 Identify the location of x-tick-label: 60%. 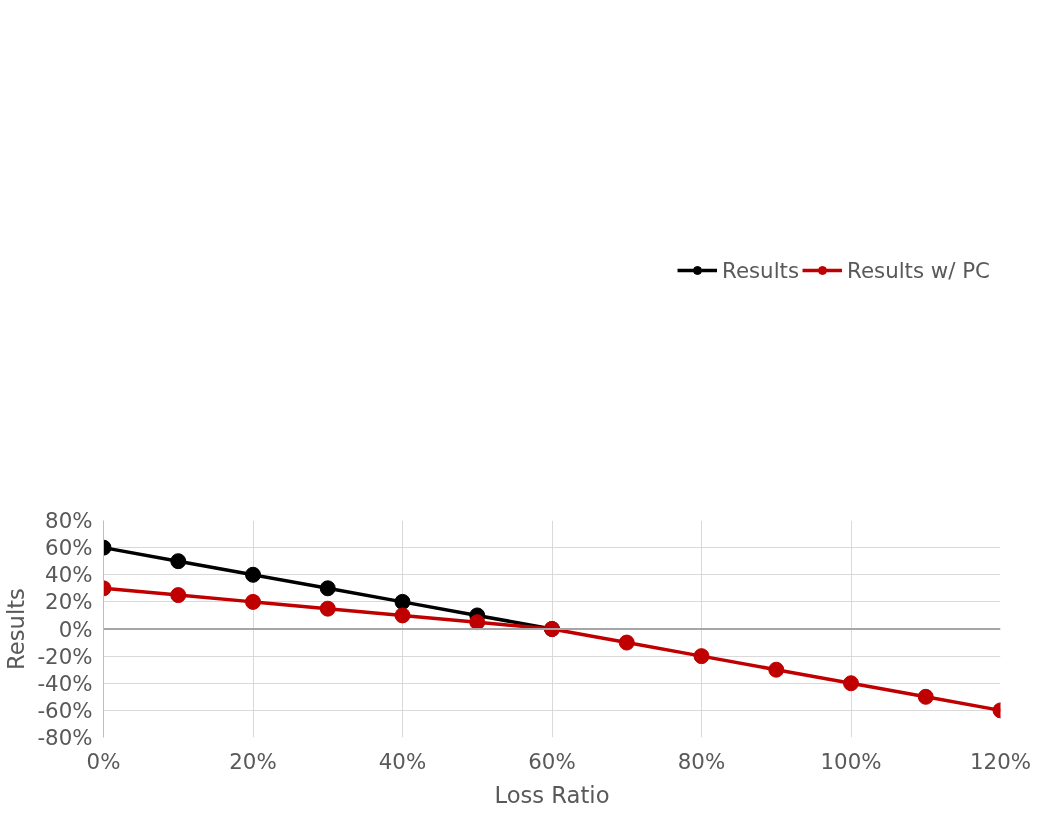
(552, 761).